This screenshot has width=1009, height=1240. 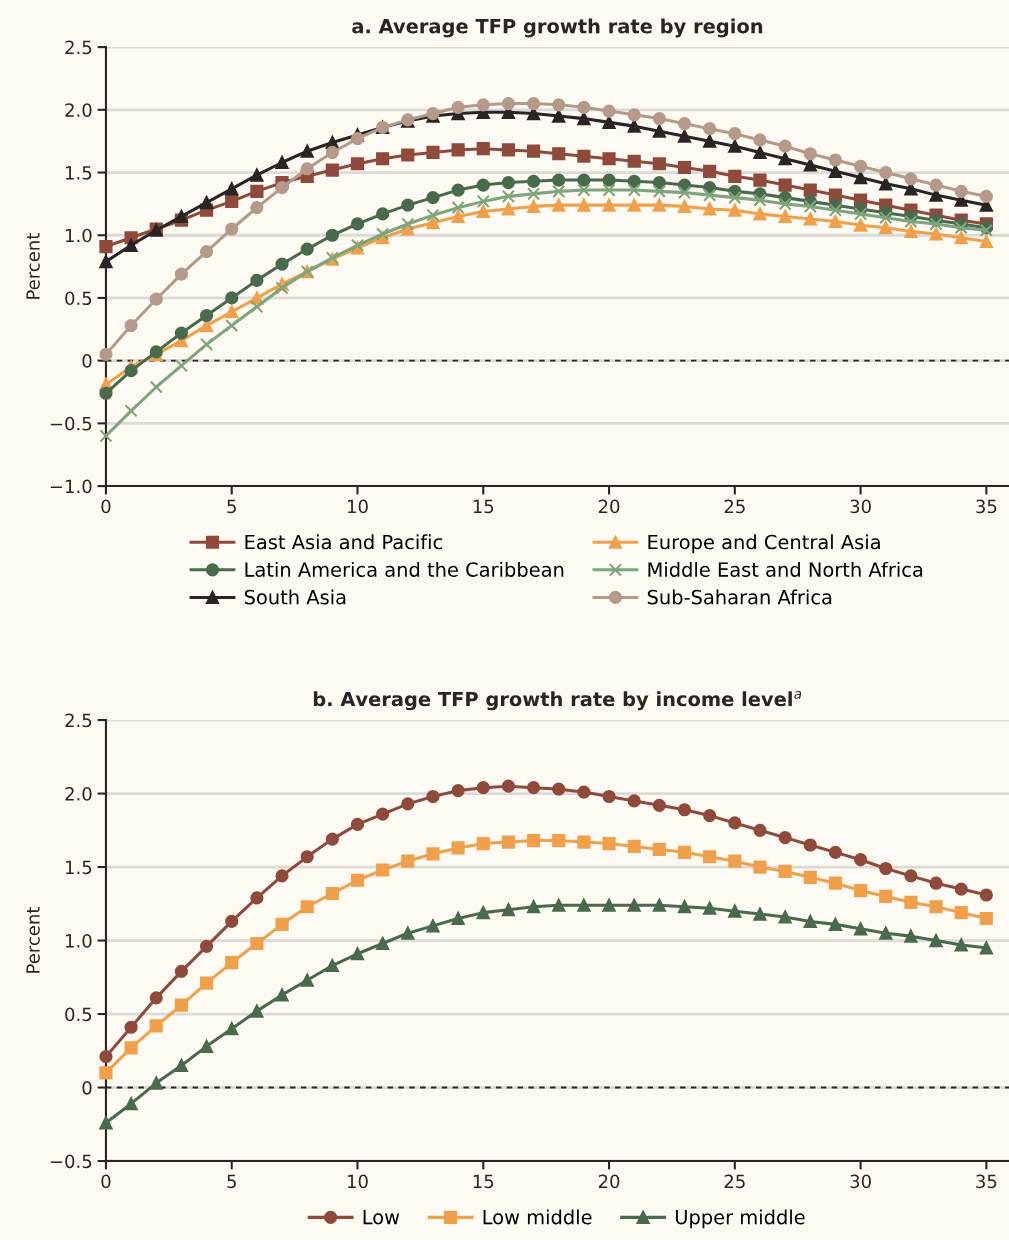 What do you see at coordinates (343, 542) in the screenshot?
I see `legend-label: East Asia and Pacific` at bounding box center [343, 542].